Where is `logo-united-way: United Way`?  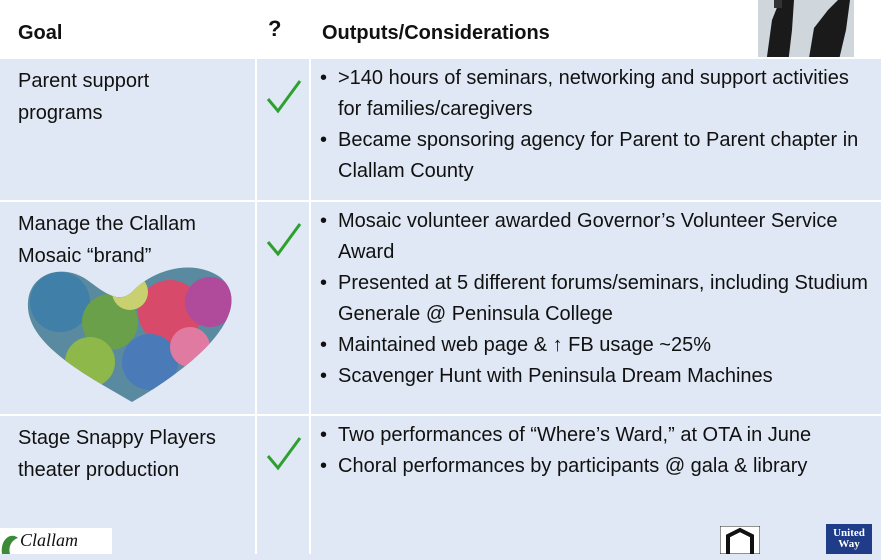 logo-united-way: United Way is located at coordinates (849, 539).